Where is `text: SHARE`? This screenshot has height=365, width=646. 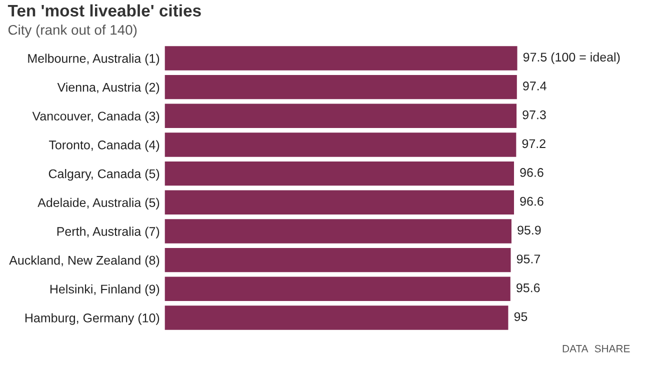
text: SHARE is located at coordinates (612, 348).